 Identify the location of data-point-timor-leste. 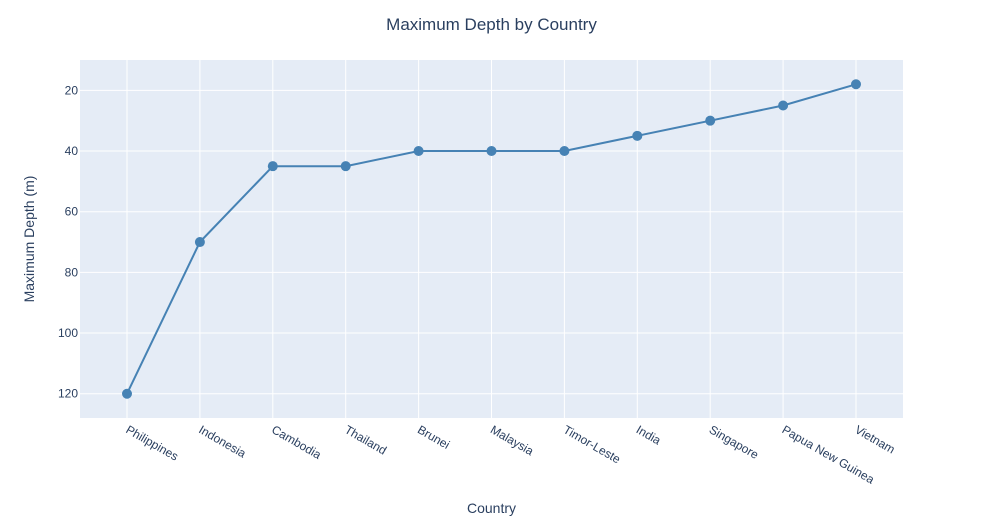
(564, 151).